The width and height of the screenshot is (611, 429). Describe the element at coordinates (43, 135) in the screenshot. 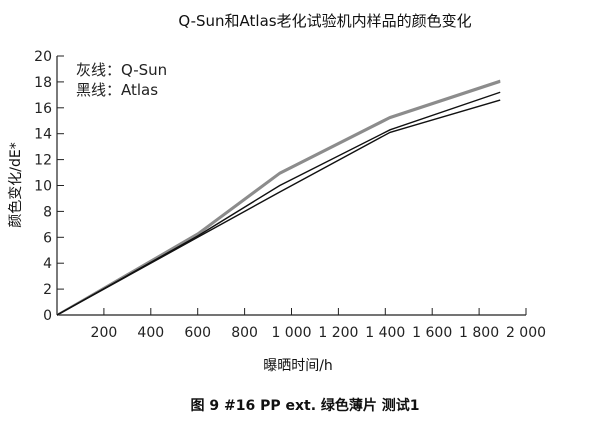

I see `y-tick-label: 14` at that location.